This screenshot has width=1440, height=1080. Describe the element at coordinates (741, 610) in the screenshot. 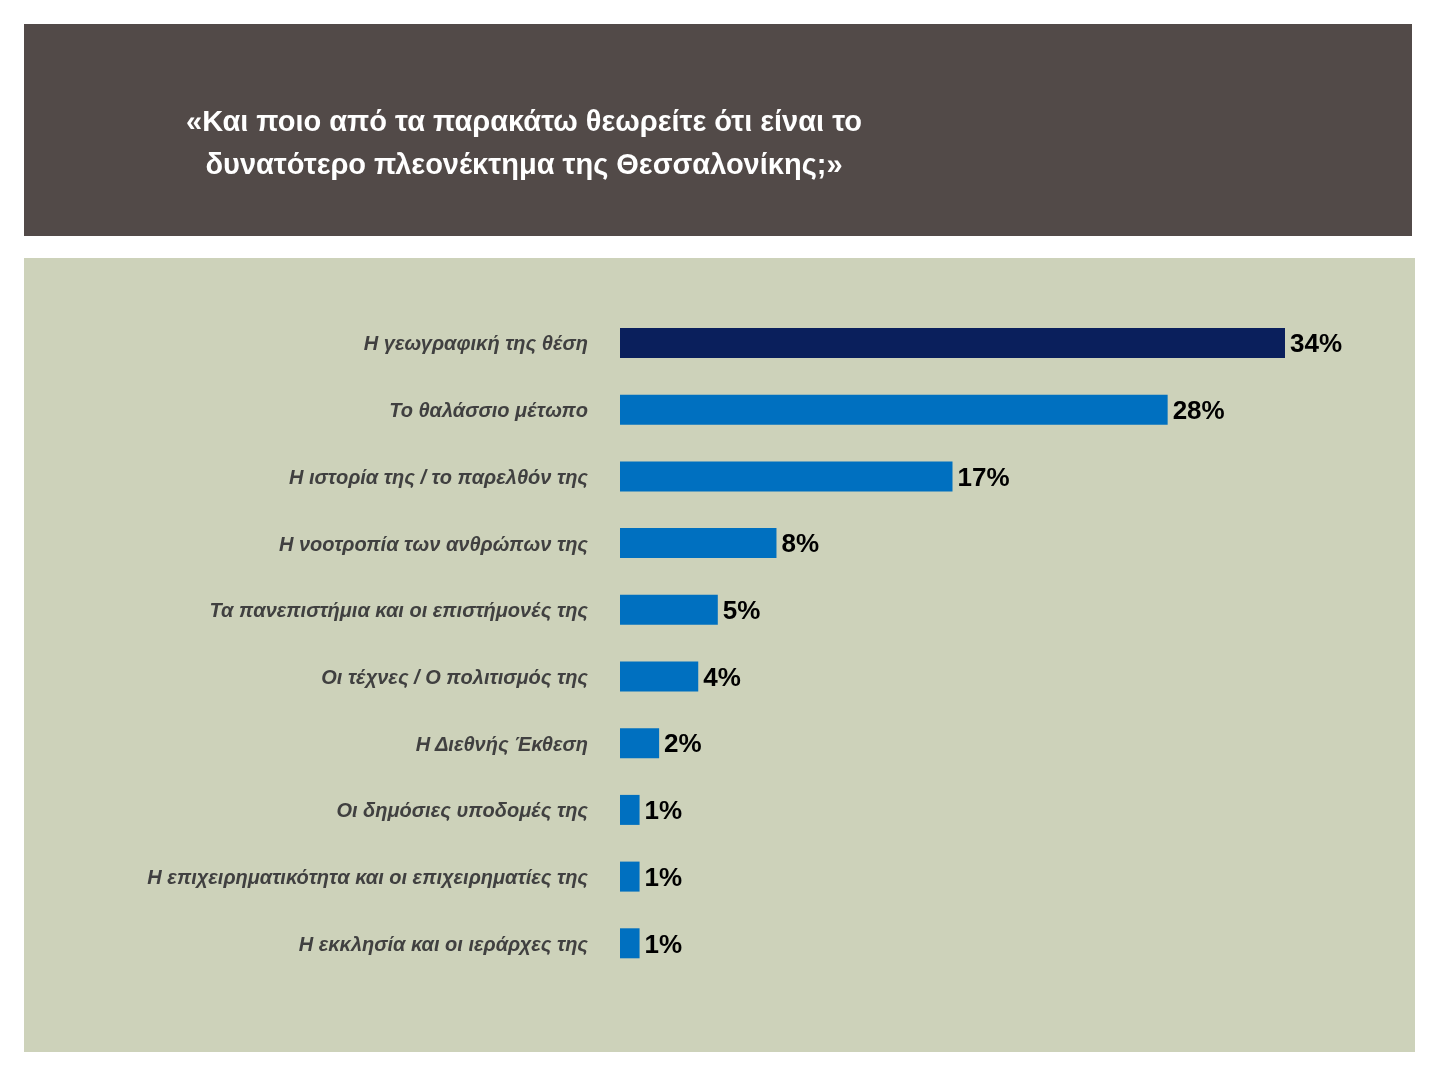

I see `data-label: 5%` at that location.